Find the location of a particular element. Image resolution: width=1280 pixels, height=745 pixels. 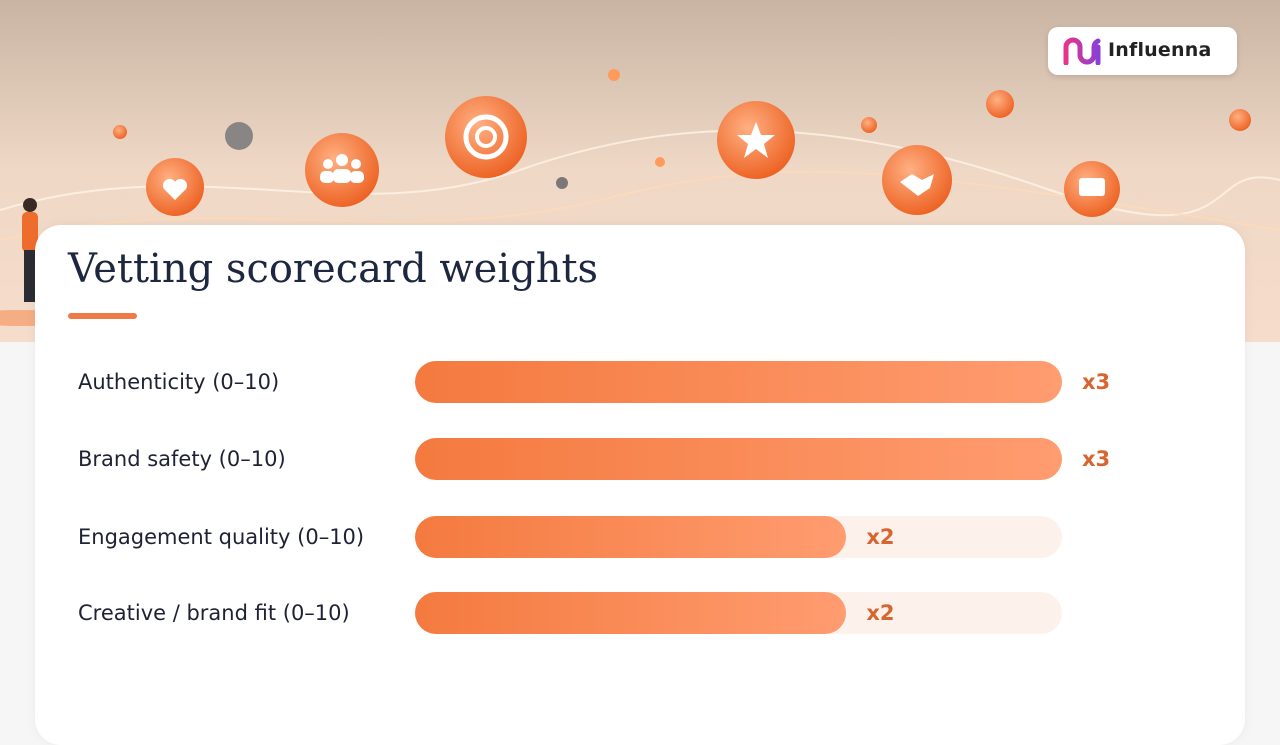

category-label: Creative / brand fit (0–10) is located at coordinates (214, 612).